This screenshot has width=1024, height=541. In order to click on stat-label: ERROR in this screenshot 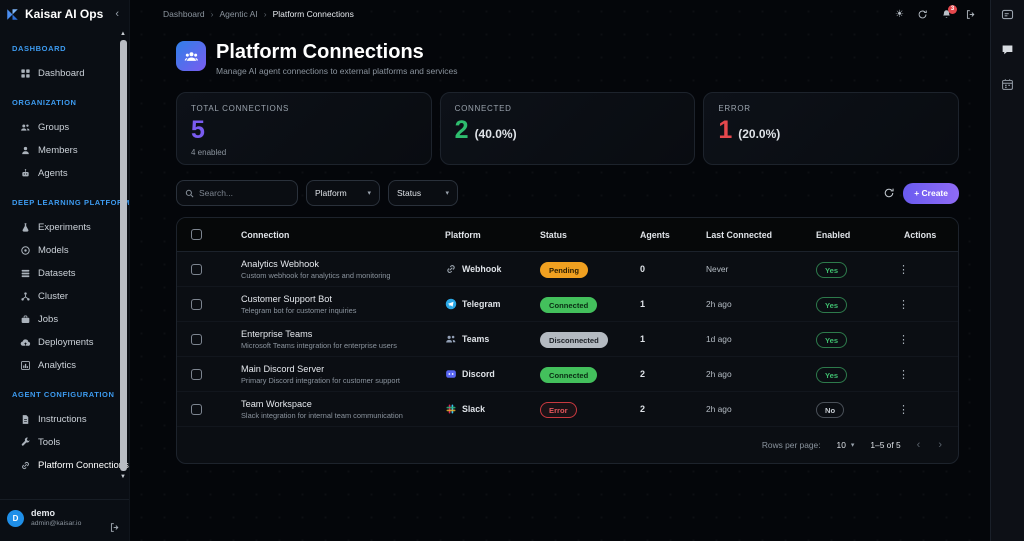, I will do `click(734, 108)`.